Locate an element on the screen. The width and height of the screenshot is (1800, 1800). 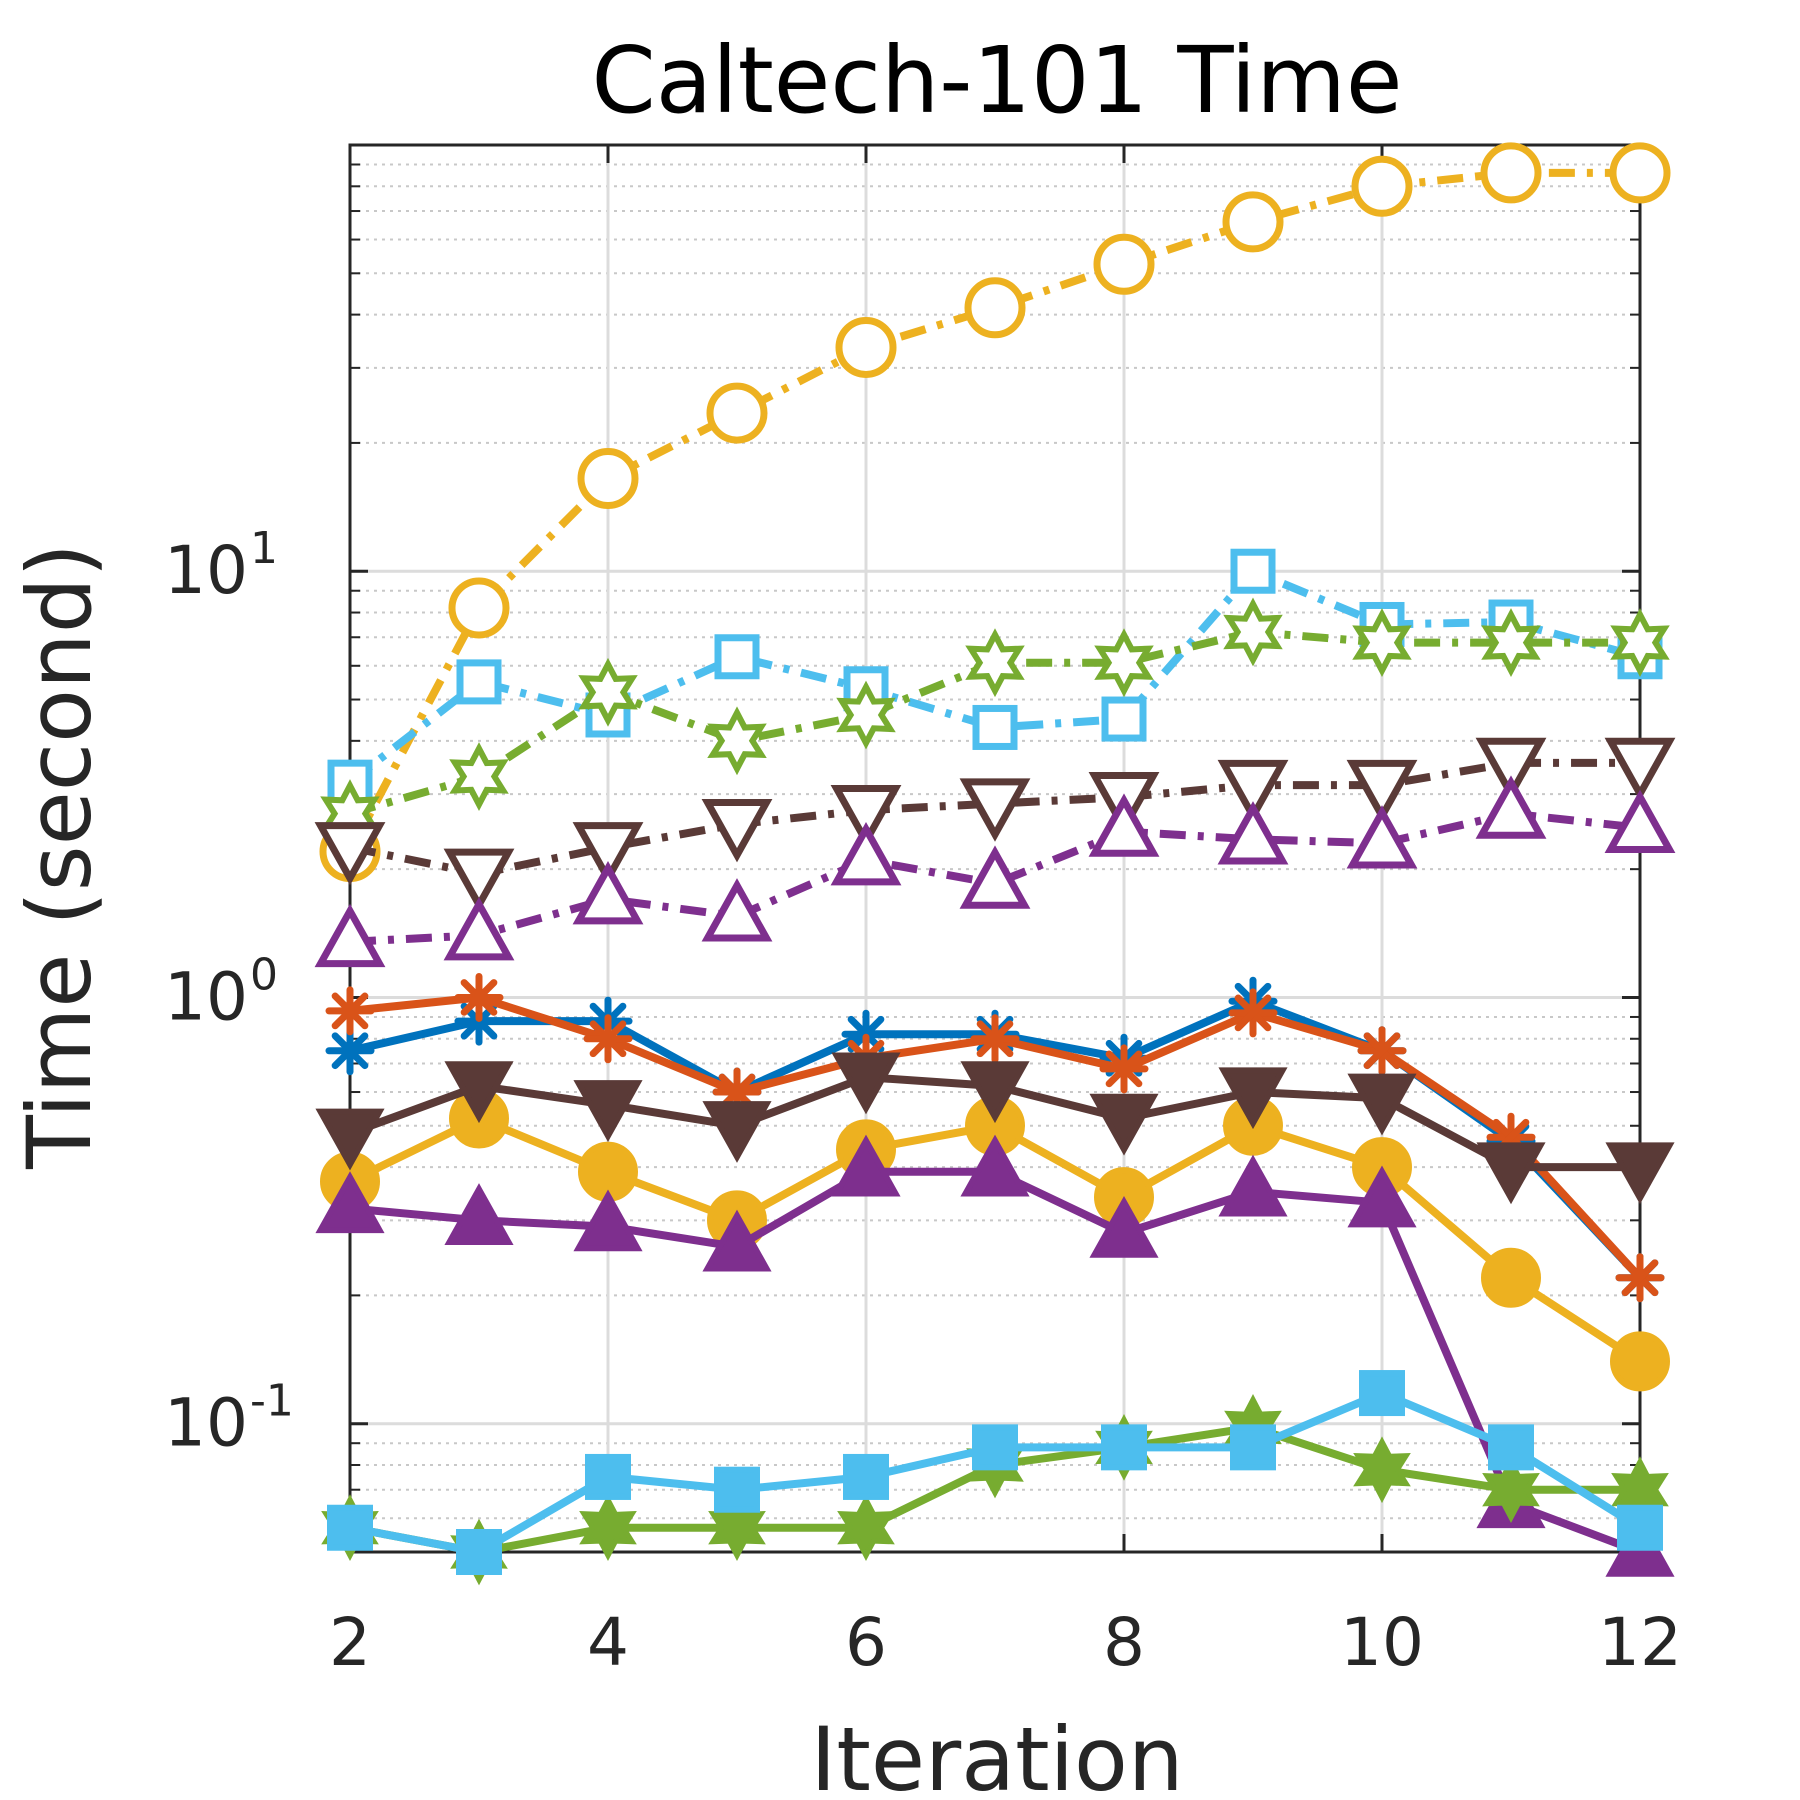
x-tick-label: 4 is located at coordinates (608, 1642).